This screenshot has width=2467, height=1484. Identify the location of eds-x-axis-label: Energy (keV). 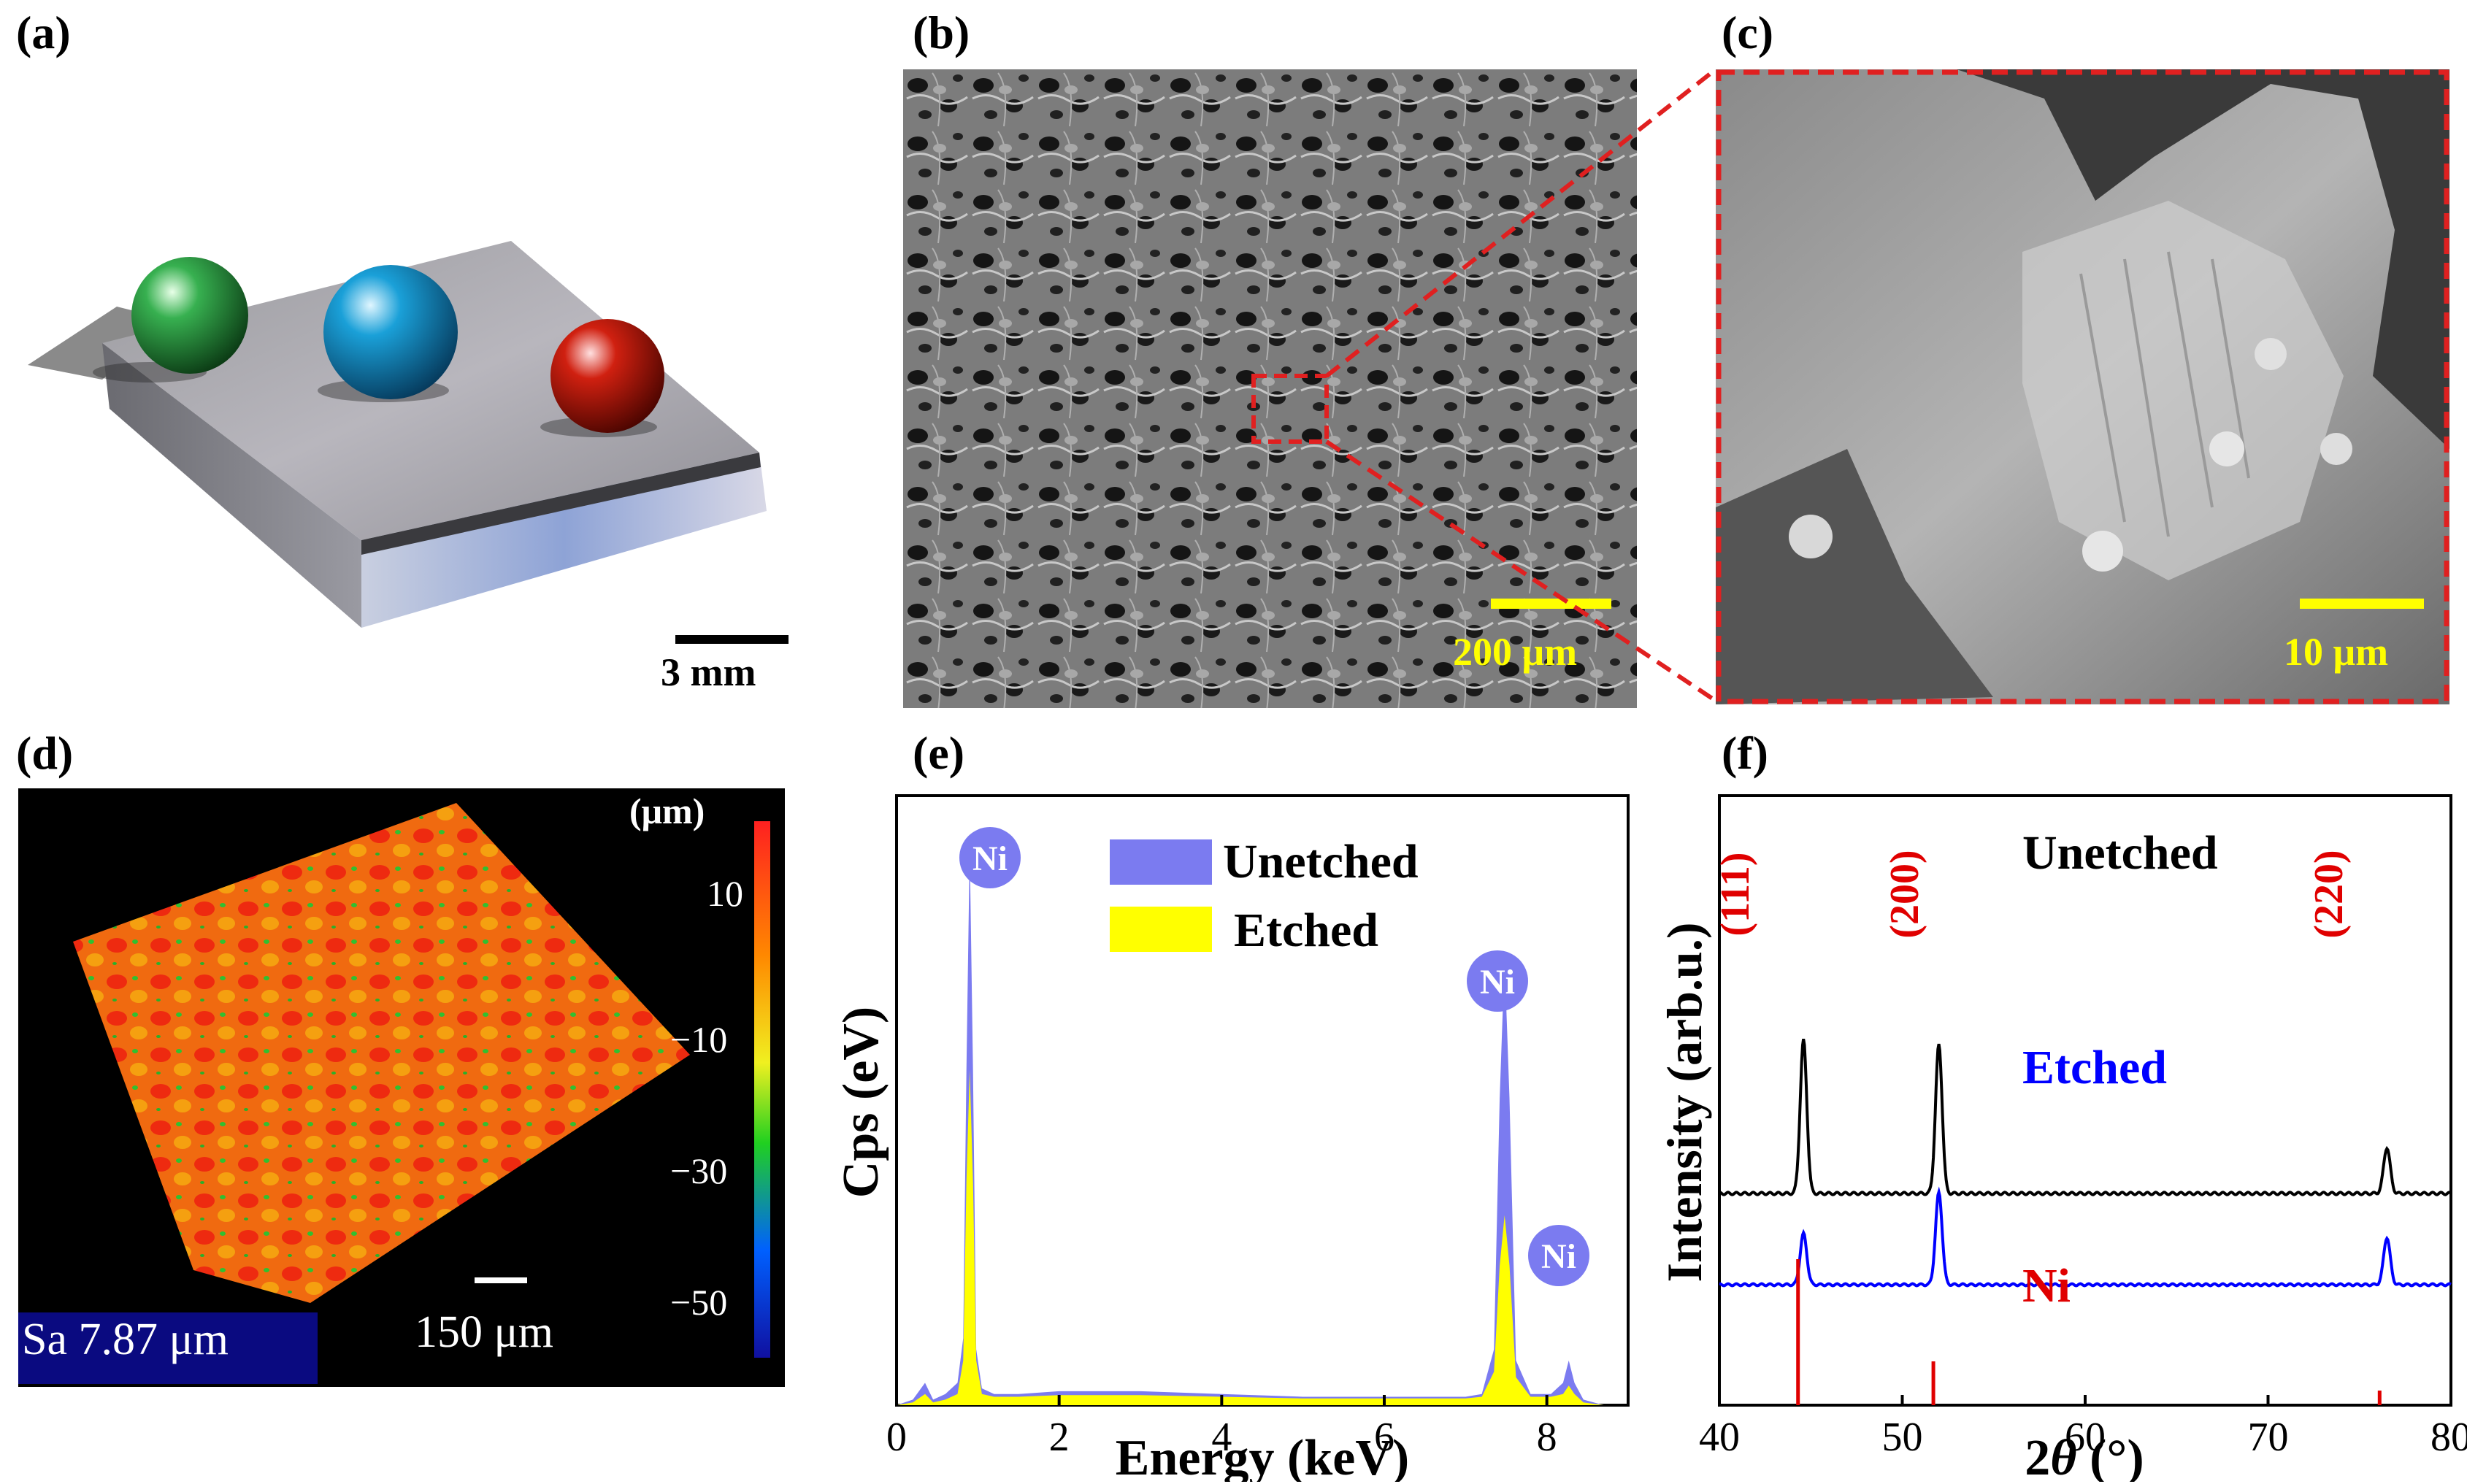
(1262, 1456).